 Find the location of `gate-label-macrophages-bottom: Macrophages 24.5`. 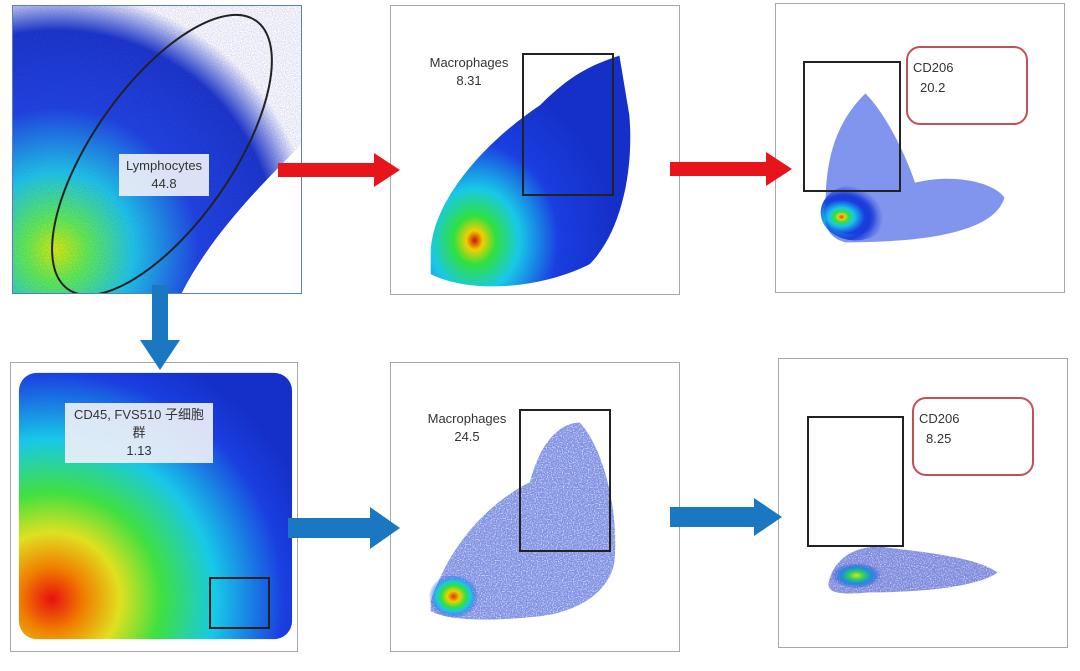

gate-label-macrophages-bottom: Macrophages 24.5 is located at coordinates (467, 428).